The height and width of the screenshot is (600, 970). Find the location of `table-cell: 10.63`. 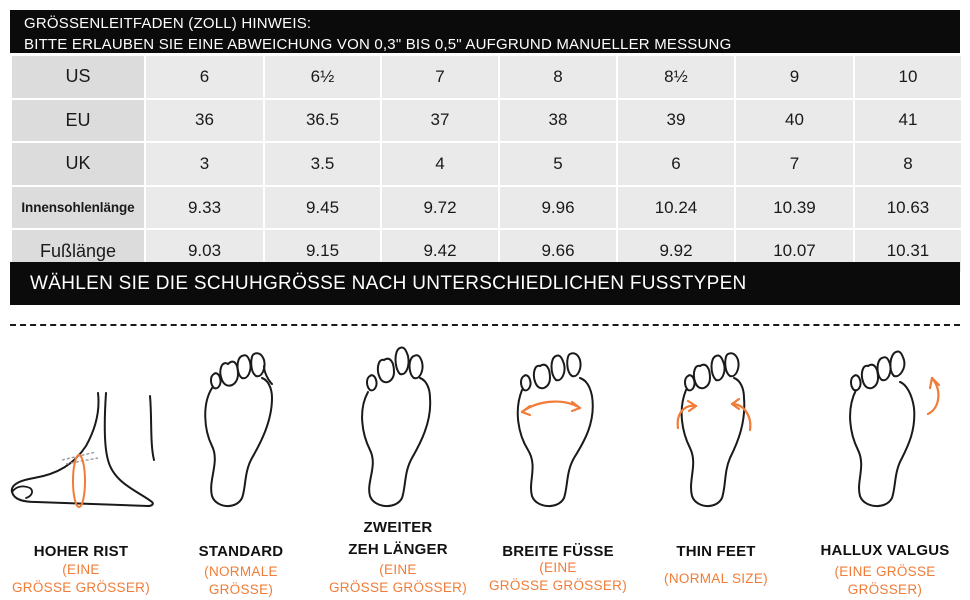

table-cell: 10.63 is located at coordinates (908, 207).